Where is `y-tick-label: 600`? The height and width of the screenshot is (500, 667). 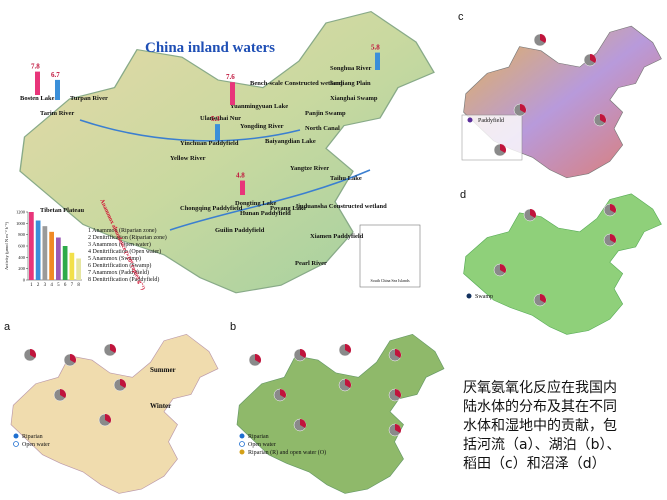
y-tick-label: 600 is located at coordinates (22, 246).